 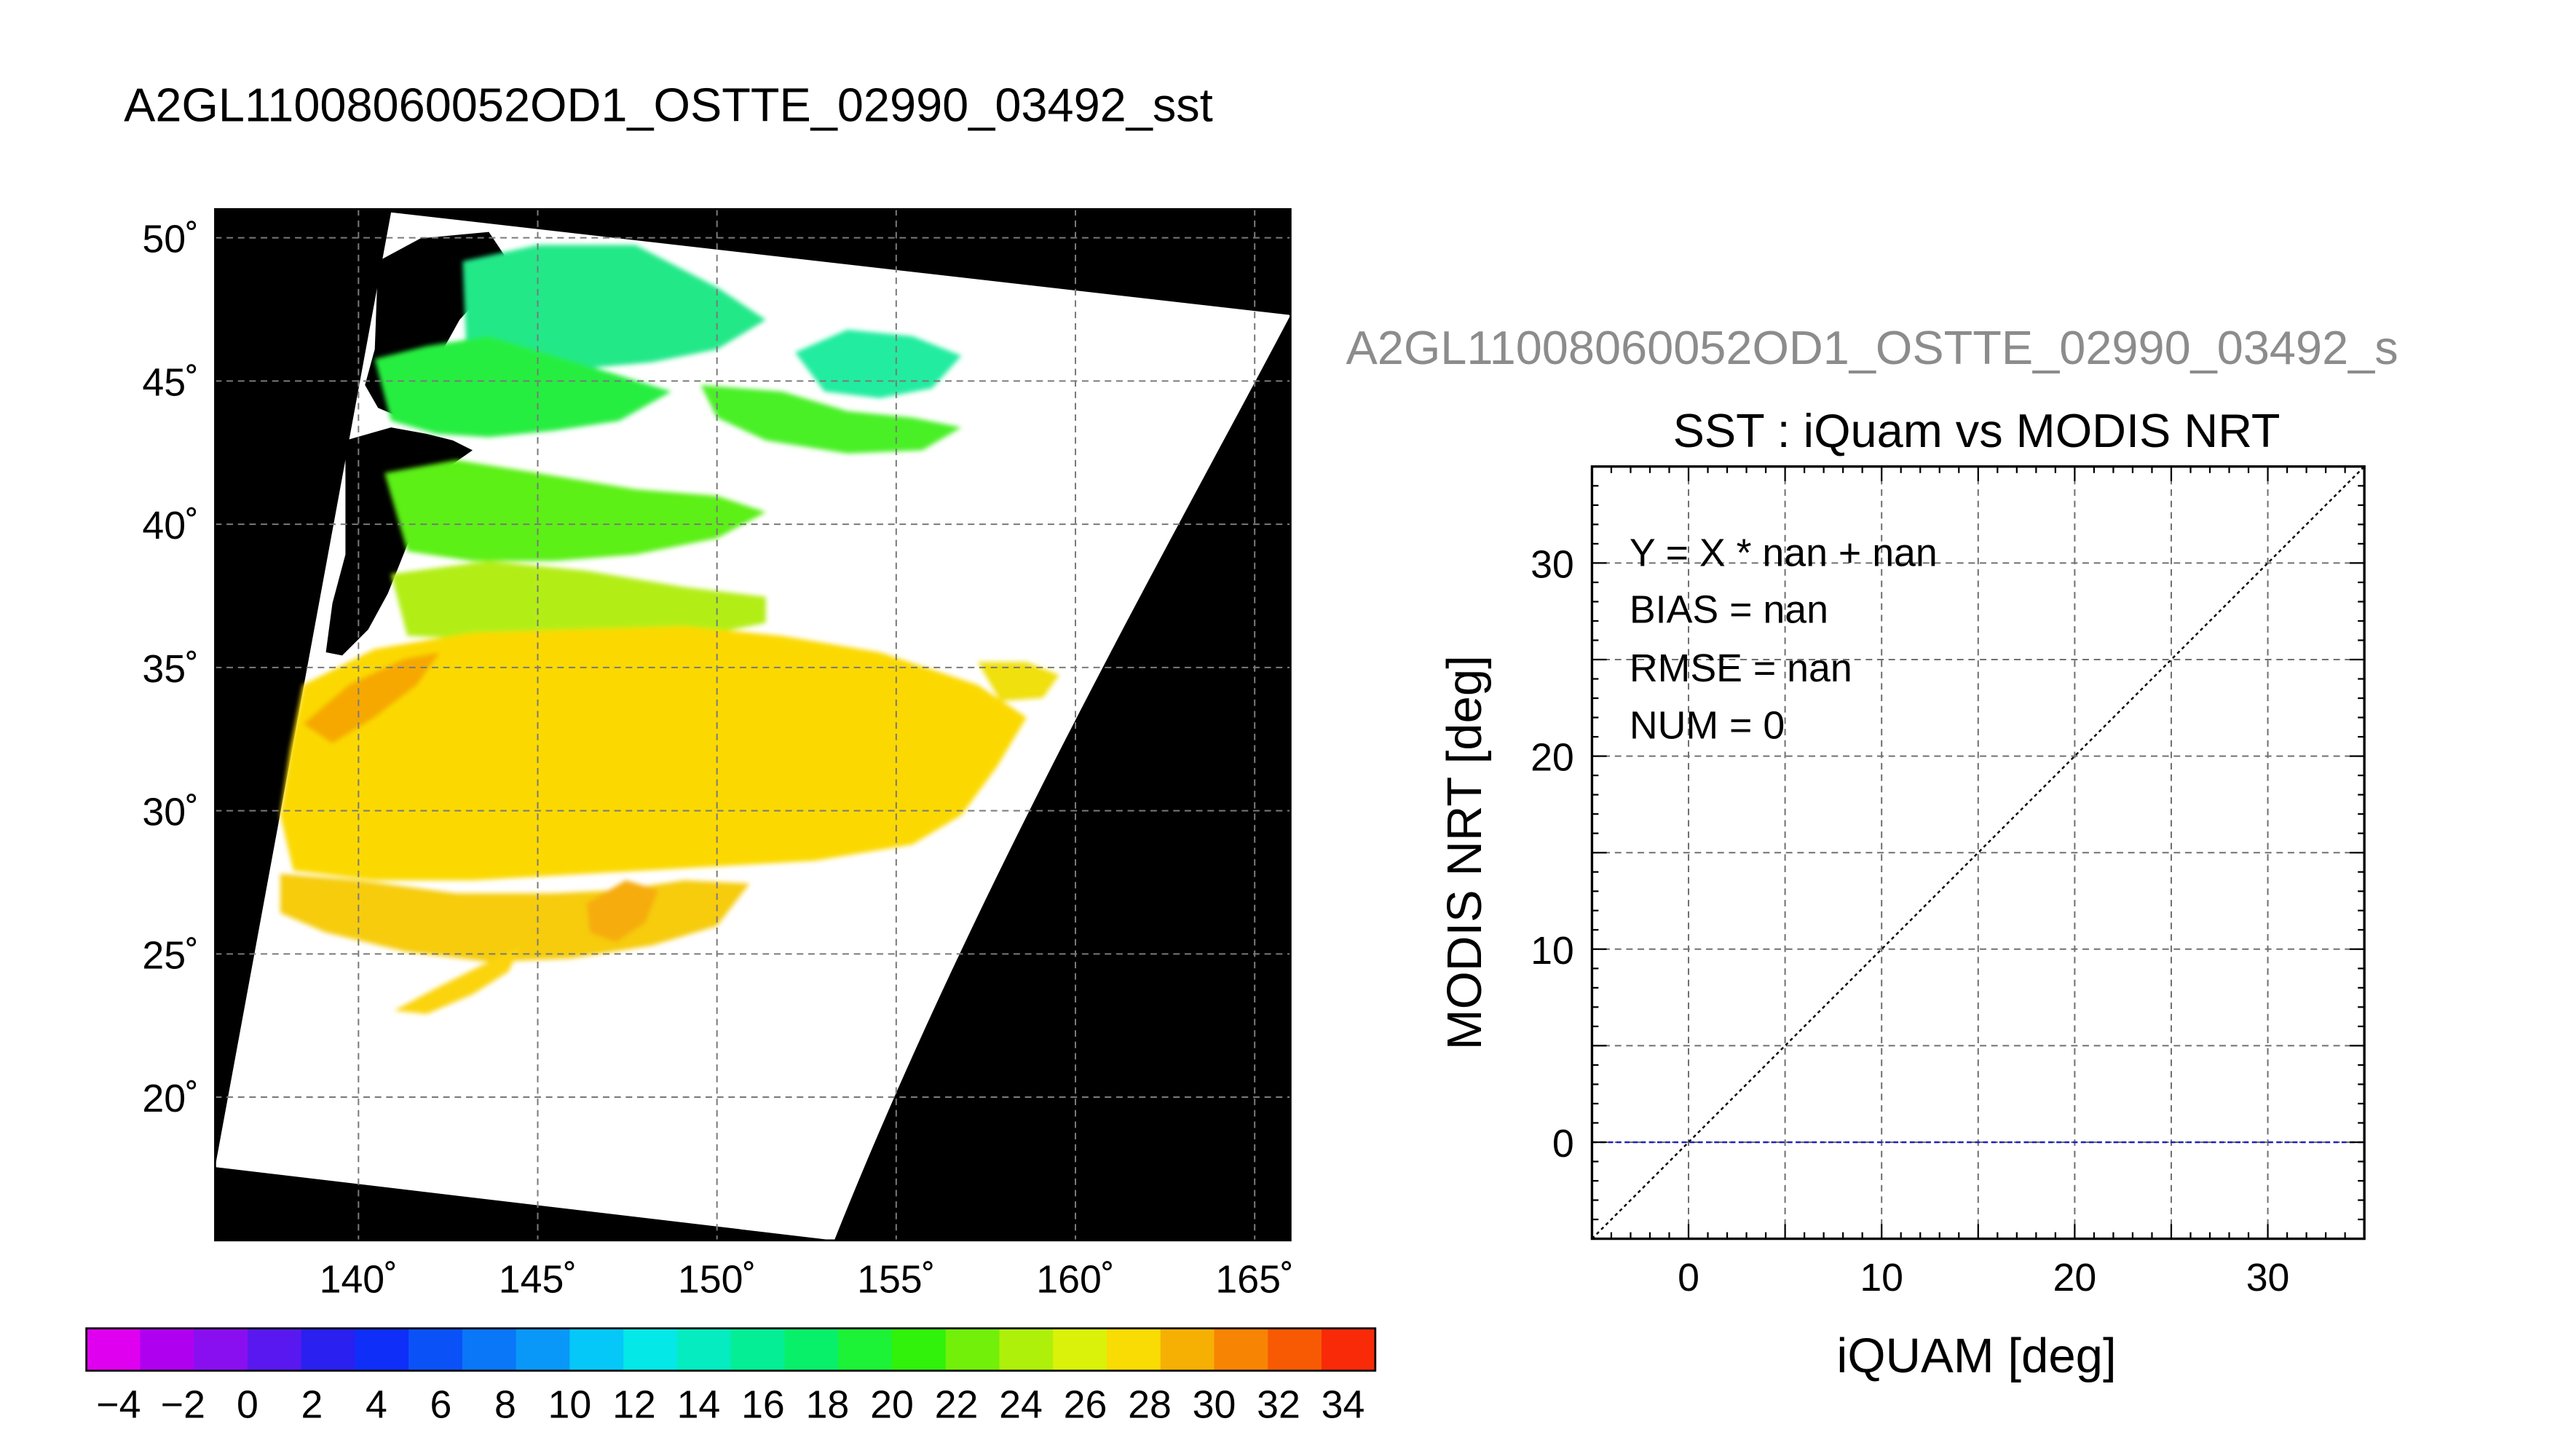 What do you see at coordinates (1254, 1279) in the screenshot?
I see `map-x-tick-label: 165˚` at bounding box center [1254, 1279].